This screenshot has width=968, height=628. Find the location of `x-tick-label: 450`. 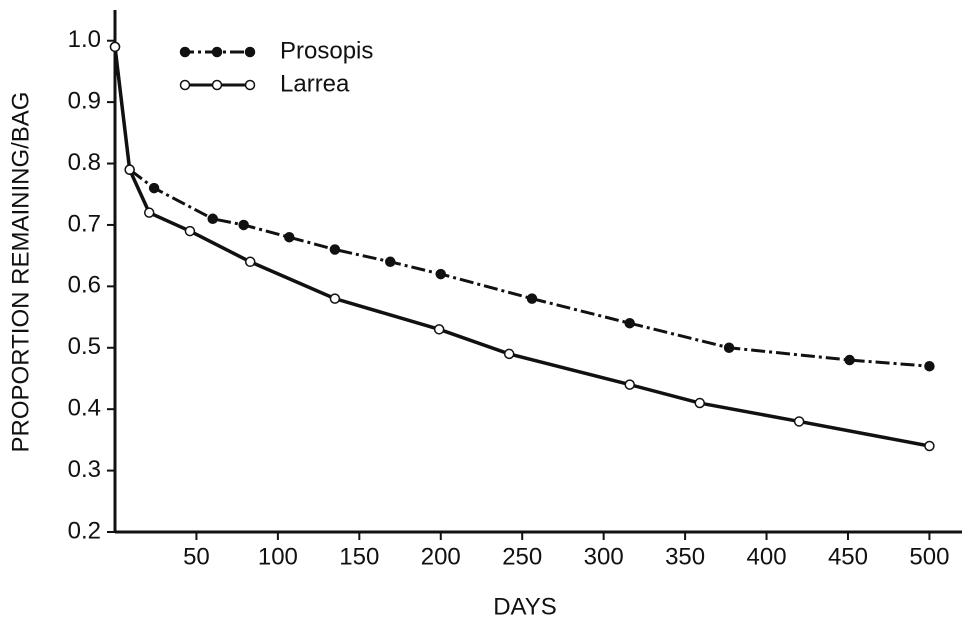

x-tick-label: 450 is located at coordinates (848, 556).